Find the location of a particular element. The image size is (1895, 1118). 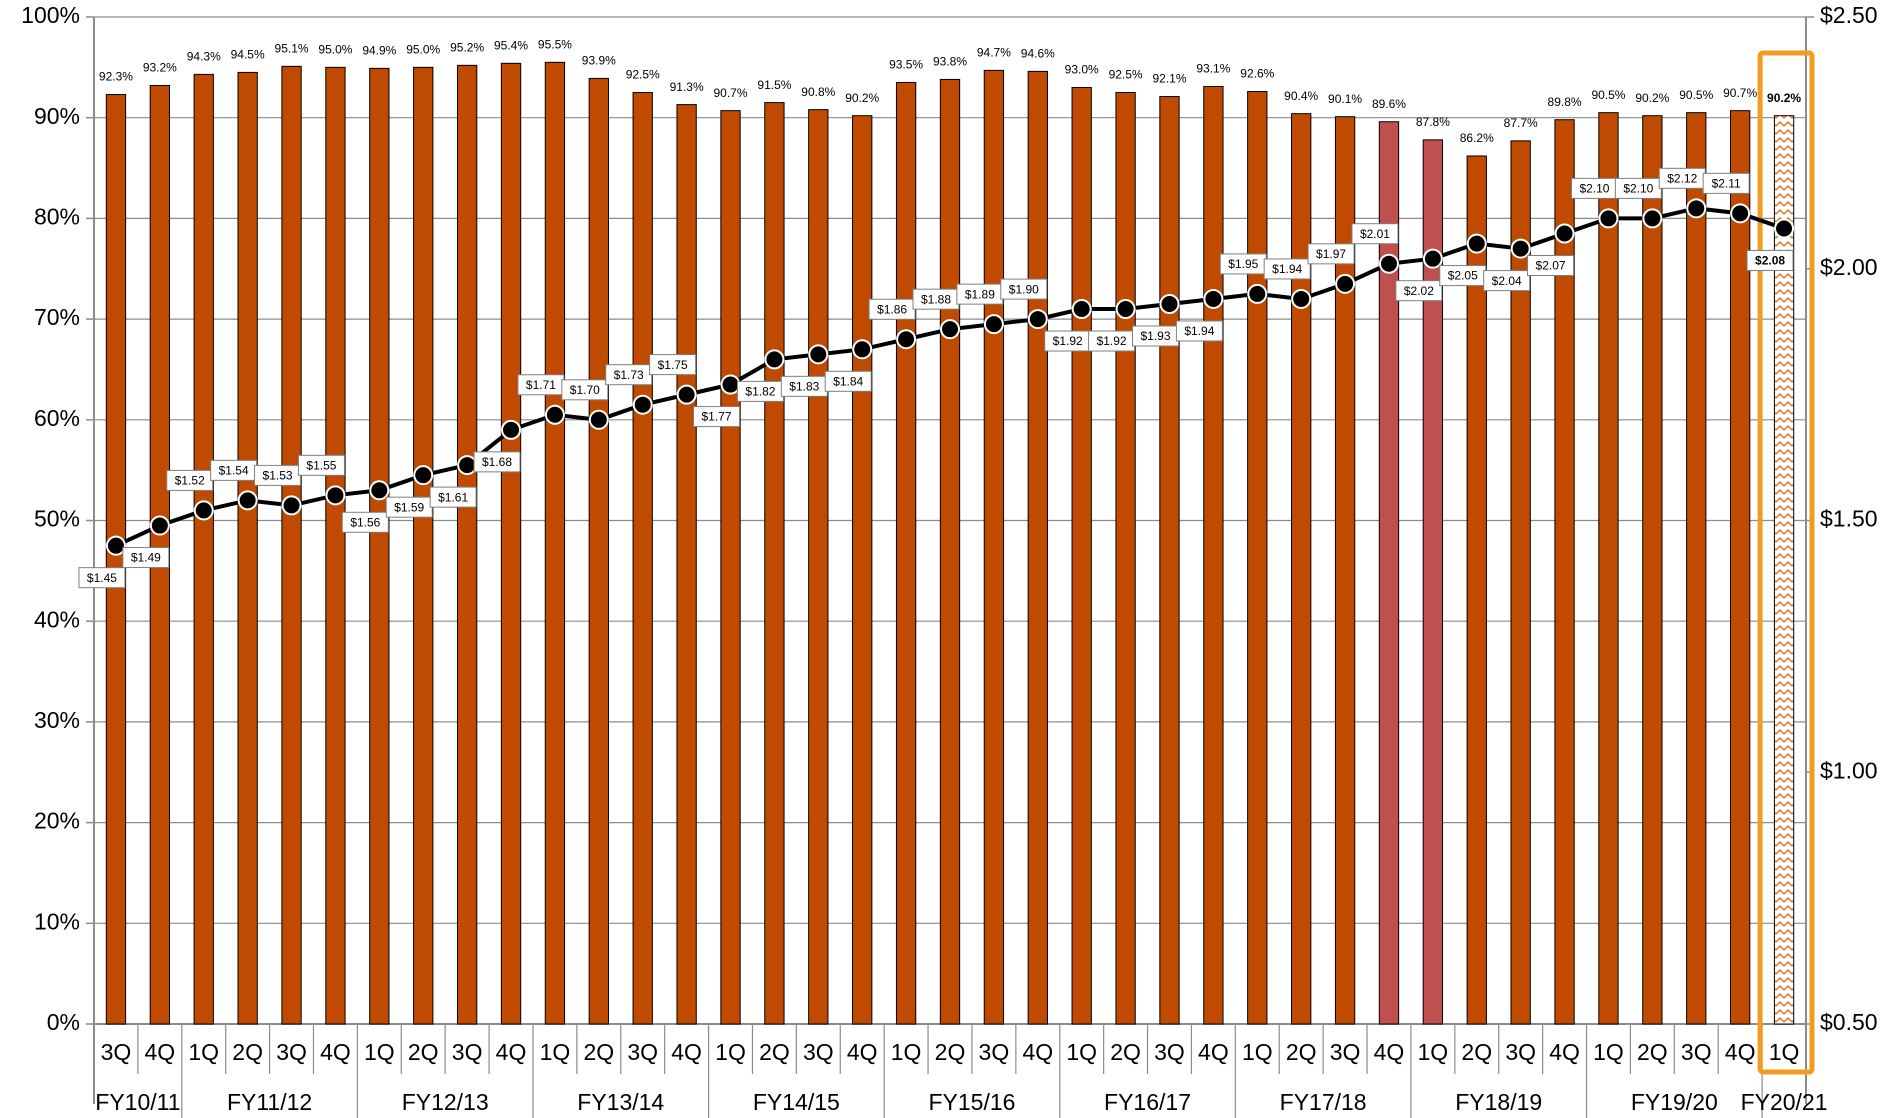

line-label: $1.68 is located at coordinates (497, 462).